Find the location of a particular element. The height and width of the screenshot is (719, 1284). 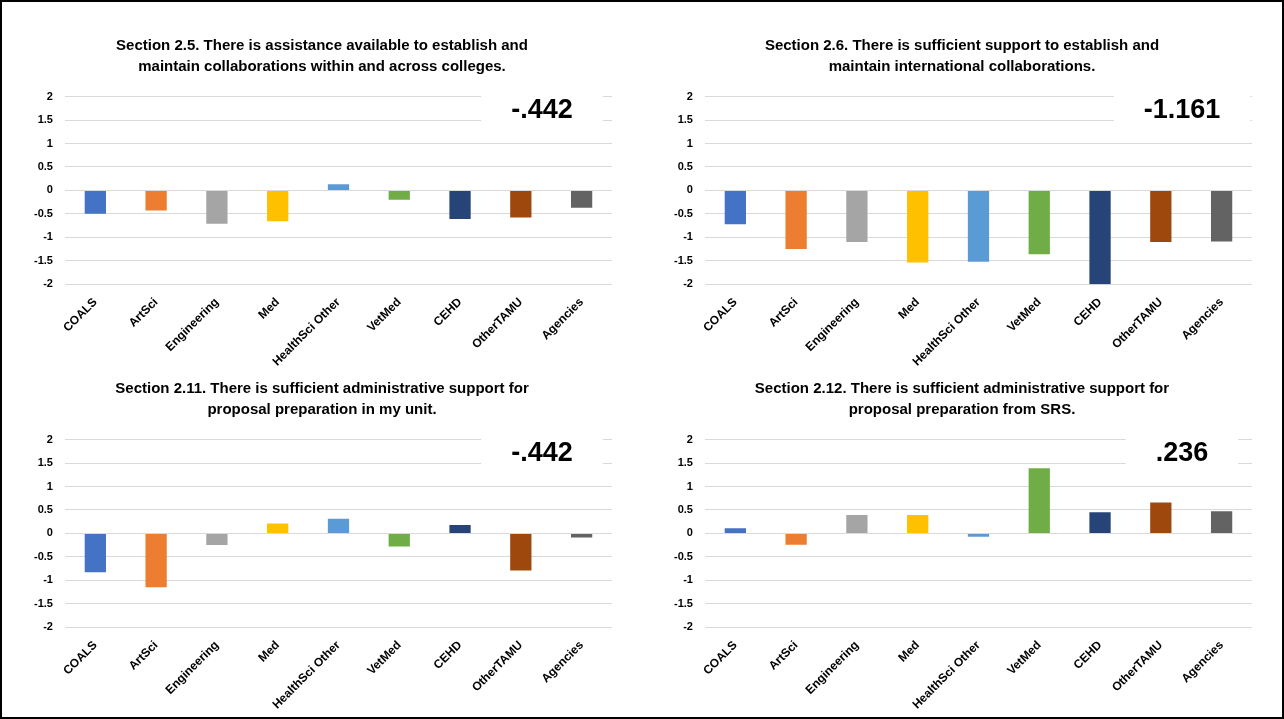

chart-title: Section 2.11. There is sufficient administrative support for proposal preparation in my unit. is located at coordinates (322, 398).